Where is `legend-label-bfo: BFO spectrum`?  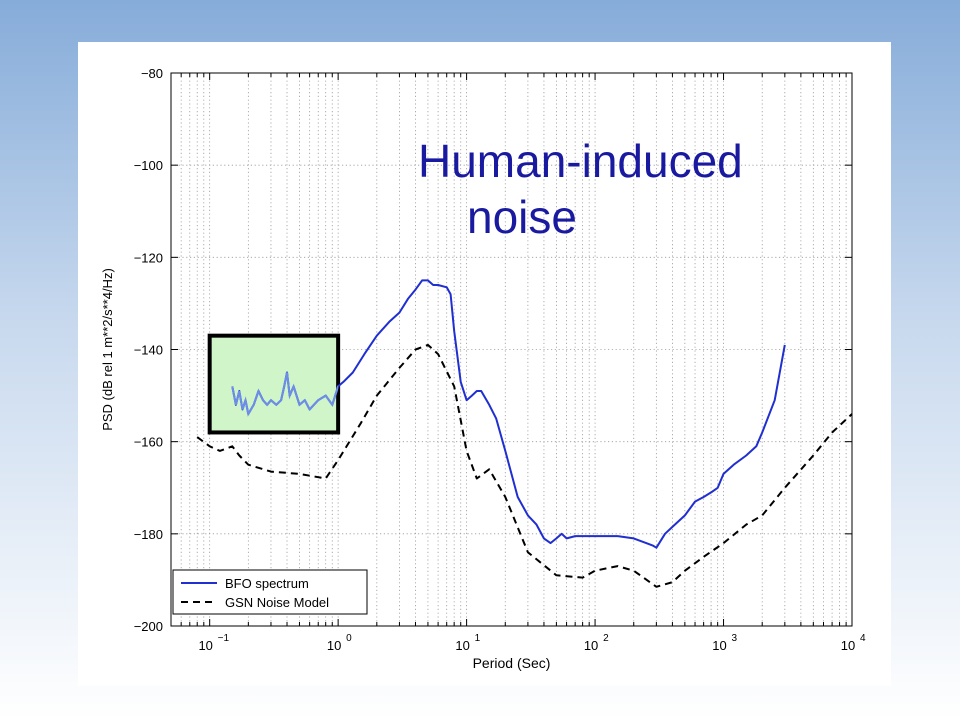
legend-label-bfo: BFO spectrum is located at coordinates (267, 583).